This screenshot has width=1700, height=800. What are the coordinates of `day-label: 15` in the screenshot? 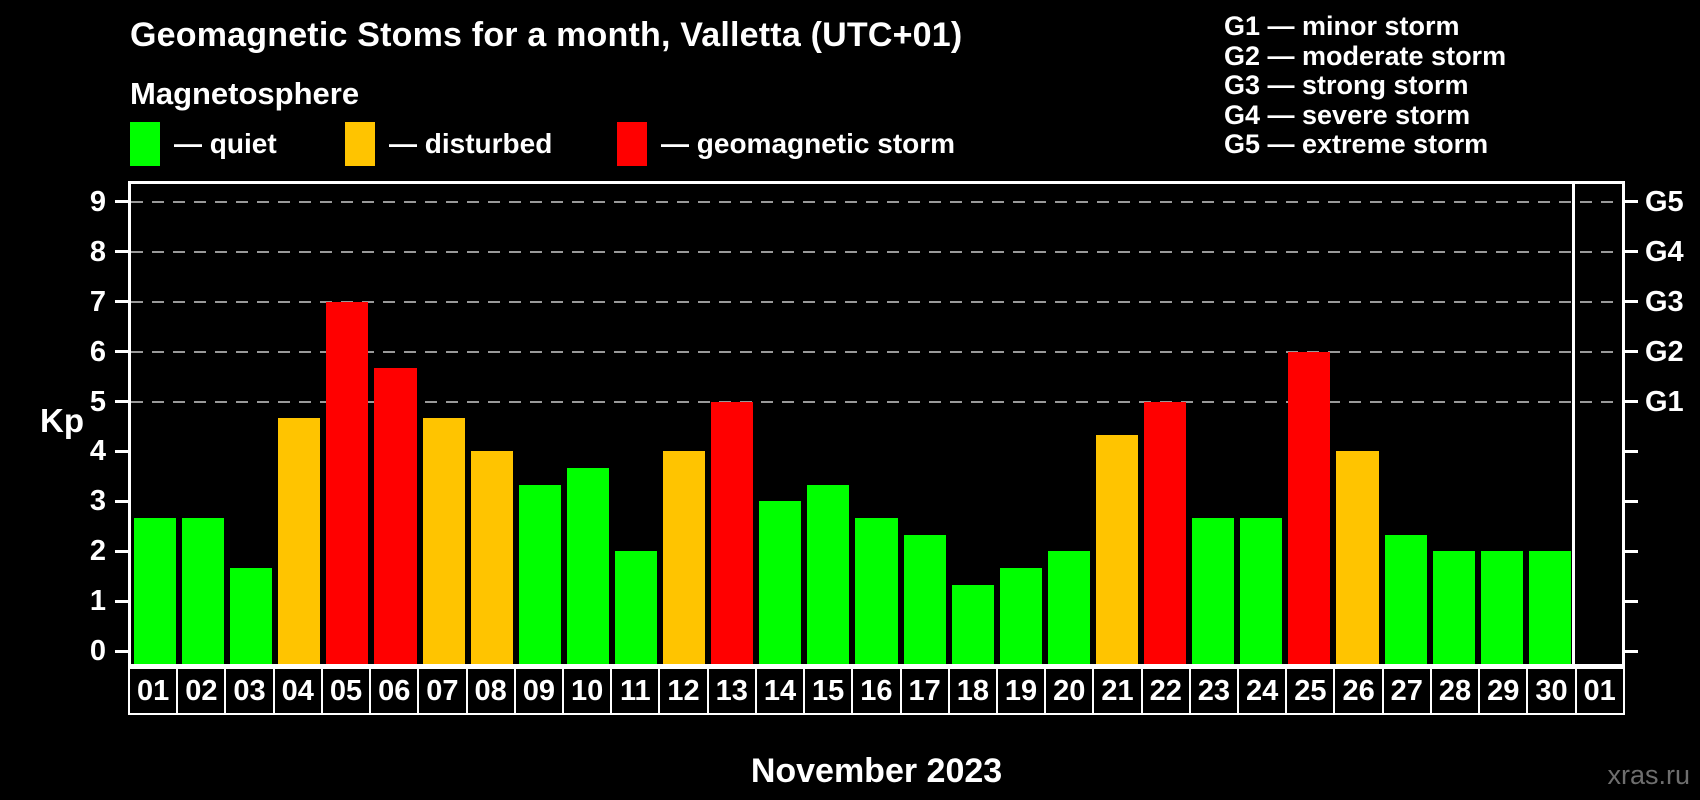 It's located at (828, 691).